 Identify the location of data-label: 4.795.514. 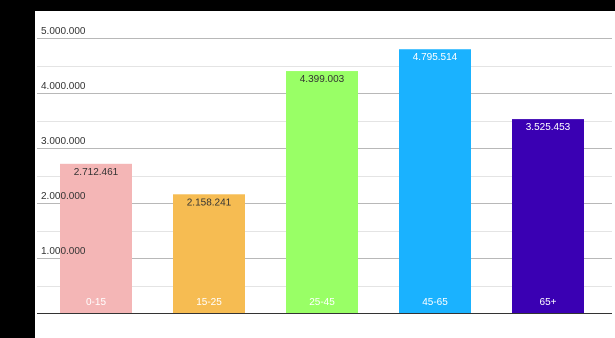
(435, 57).